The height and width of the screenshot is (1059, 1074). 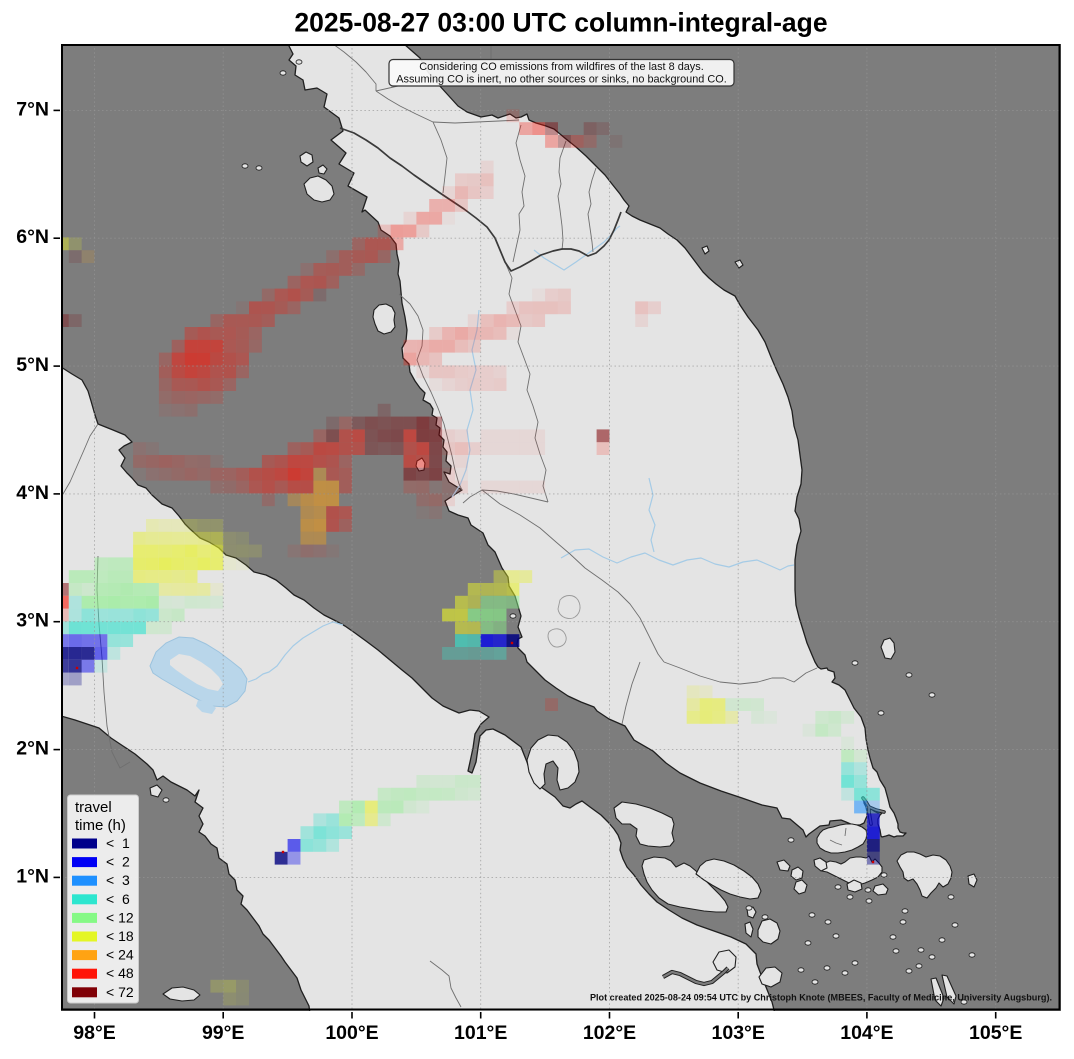 I want to click on svg-text: < 3, so click(x=118, y=880).